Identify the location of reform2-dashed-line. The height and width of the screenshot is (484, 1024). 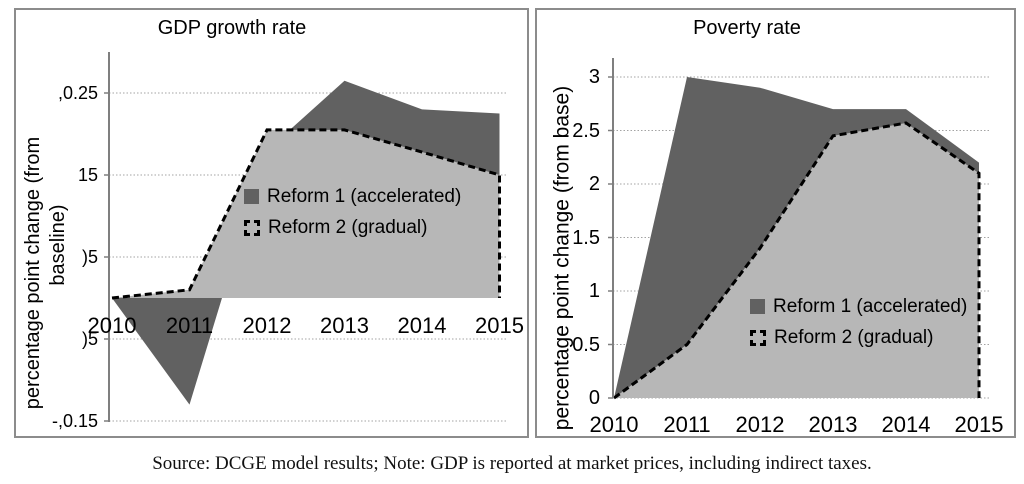
(306, 214).